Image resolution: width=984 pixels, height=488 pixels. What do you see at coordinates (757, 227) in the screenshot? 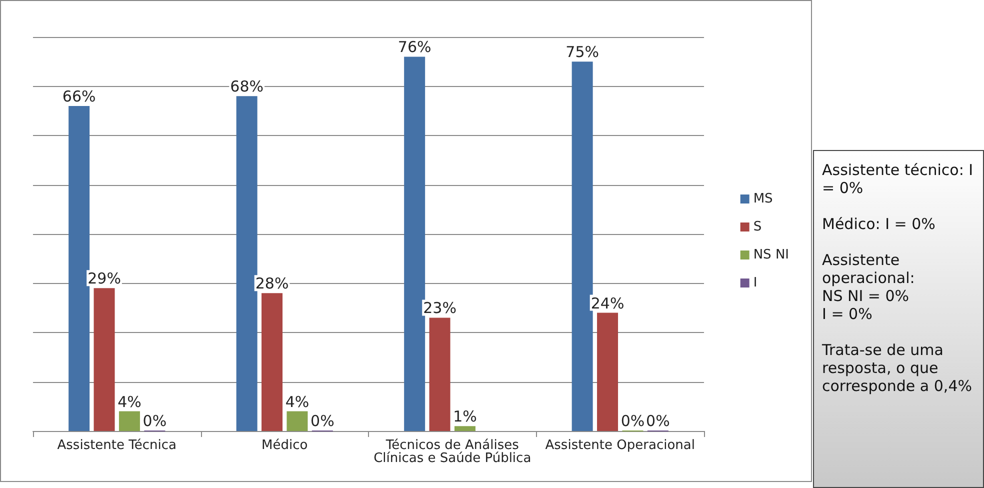
I see `legend-label: S` at bounding box center [757, 227].